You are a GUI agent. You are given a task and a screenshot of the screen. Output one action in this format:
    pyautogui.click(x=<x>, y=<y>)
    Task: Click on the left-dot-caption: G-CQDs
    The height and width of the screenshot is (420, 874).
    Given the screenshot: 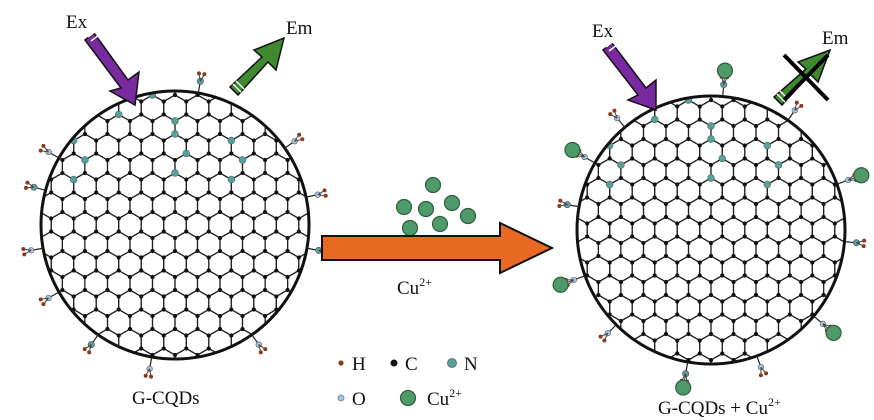 What is the action you would take?
    pyautogui.click(x=166, y=398)
    